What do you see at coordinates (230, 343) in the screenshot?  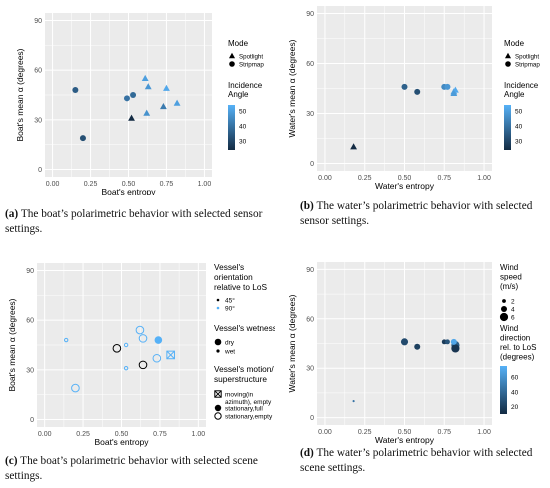 I see `legend-size-label: dry` at bounding box center [230, 343].